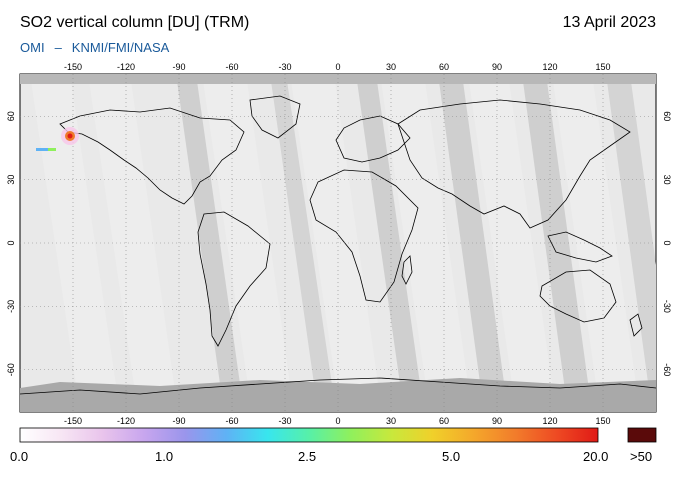 The width and height of the screenshot is (676, 480). I want to click on southeast-asia-islands, so click(580, 247).